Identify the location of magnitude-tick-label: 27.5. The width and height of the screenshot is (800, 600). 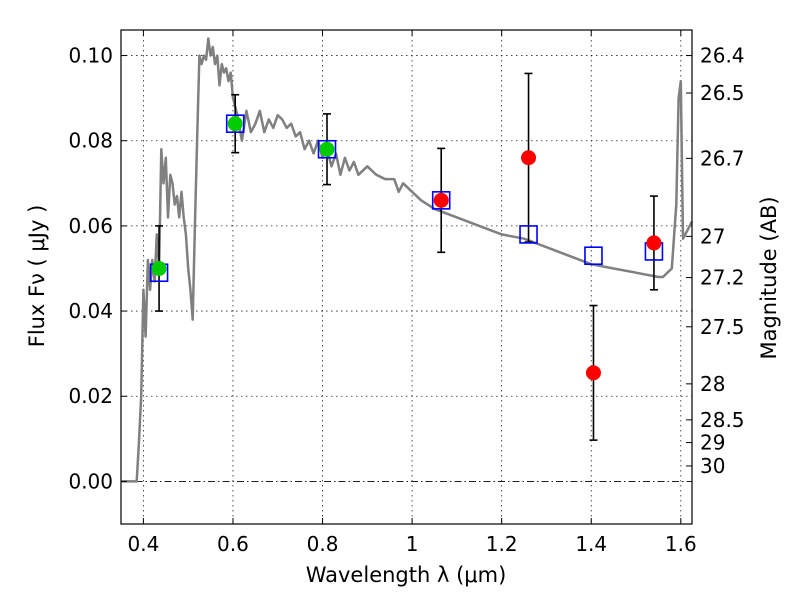
(722, 327).